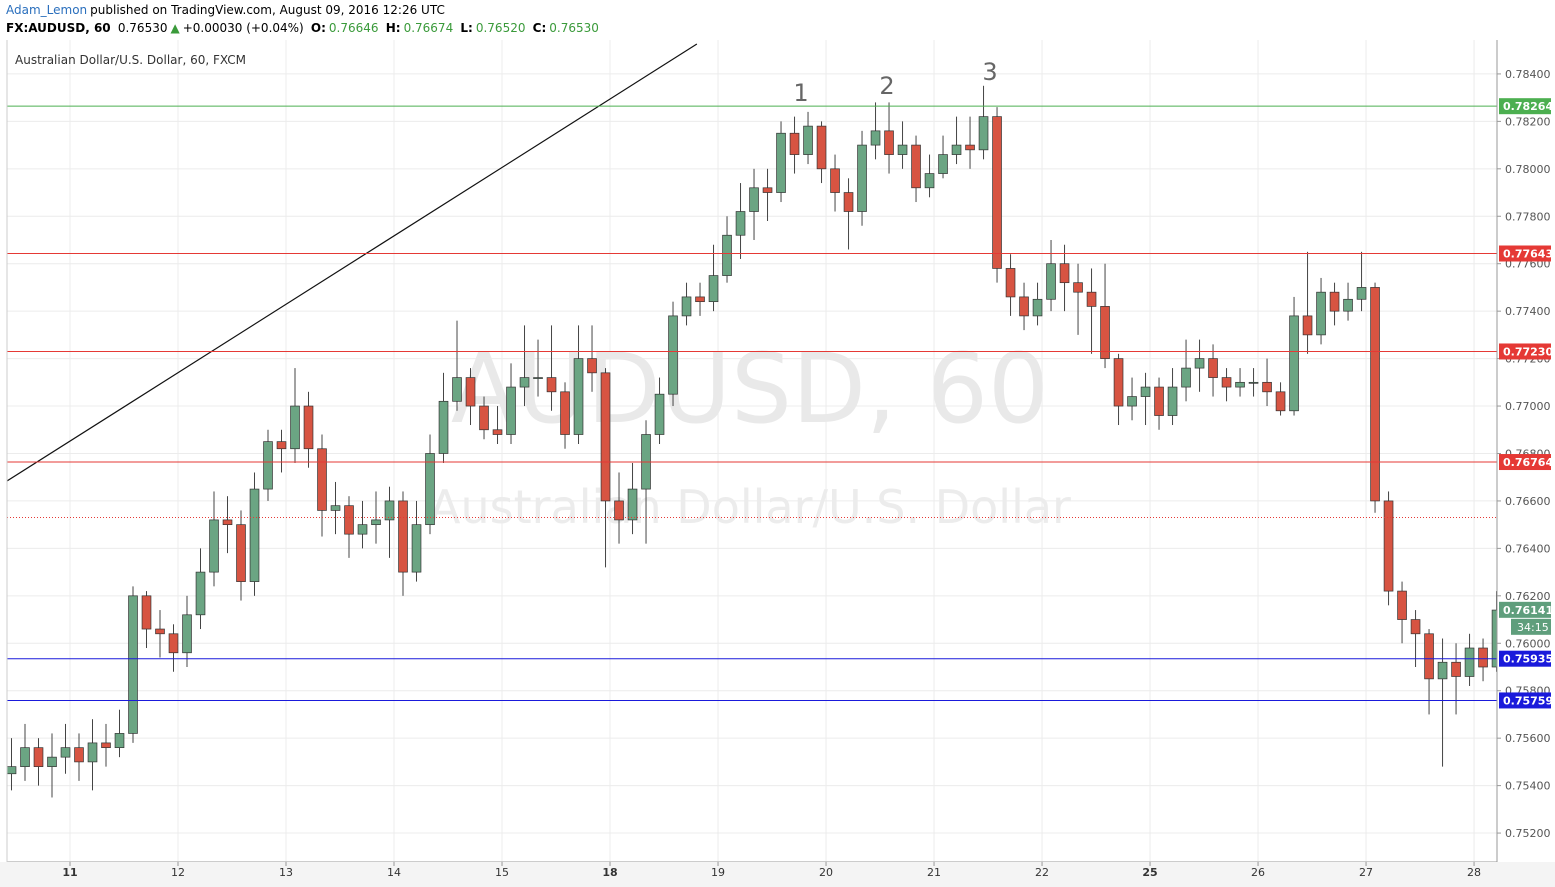 The image size is (1555, 887). Describe the element at coordinates (886, 86) in the screenshot. I see `wave-label: 2` at that location.